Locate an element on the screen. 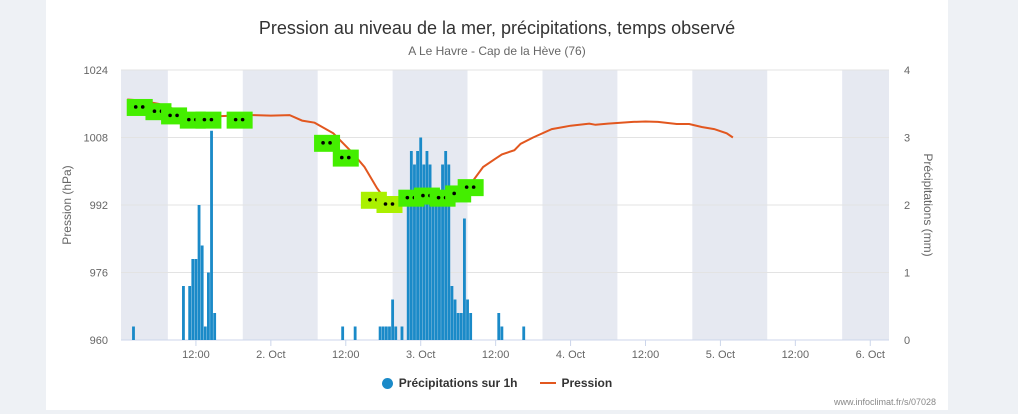 The height and width of the screenshot is (414, 1018). y-left-tick: 992 is located at coordinates (99, 206).